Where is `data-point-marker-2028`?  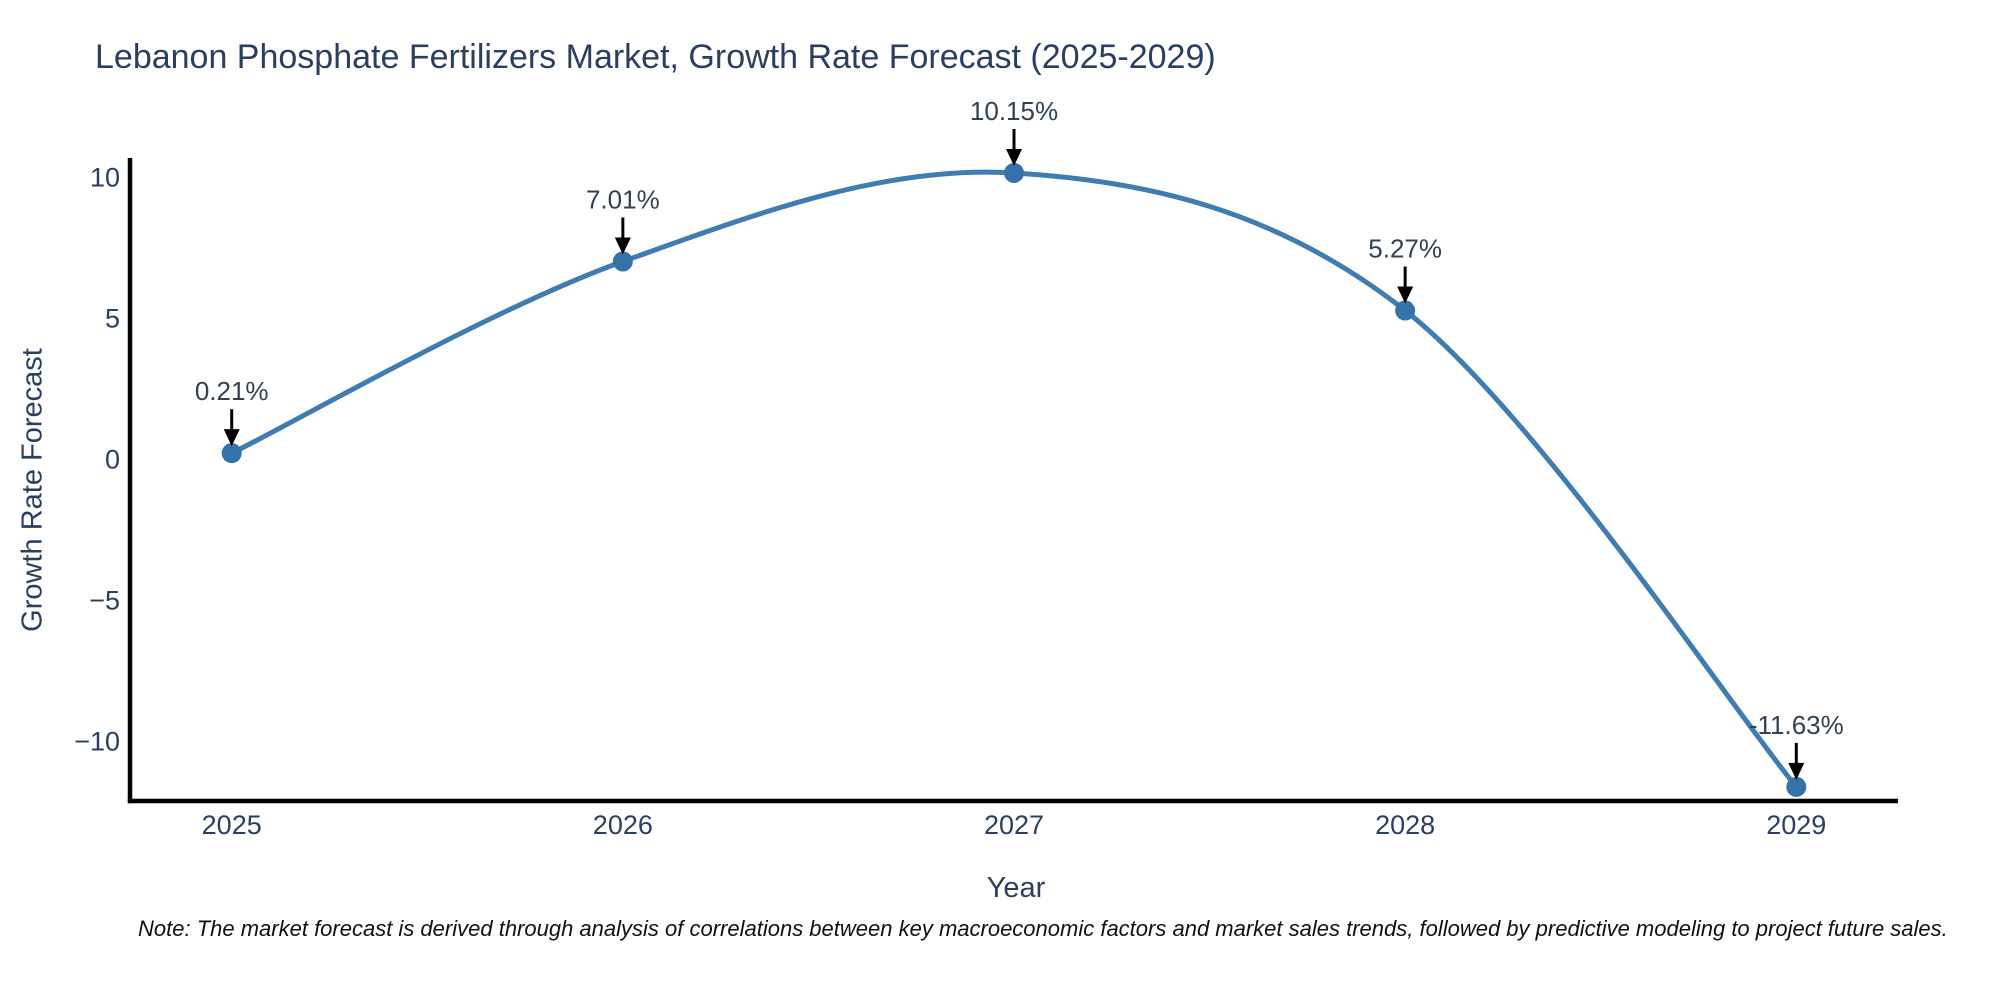
data-point-marker-2028 is located at coordinates (1405, 310).